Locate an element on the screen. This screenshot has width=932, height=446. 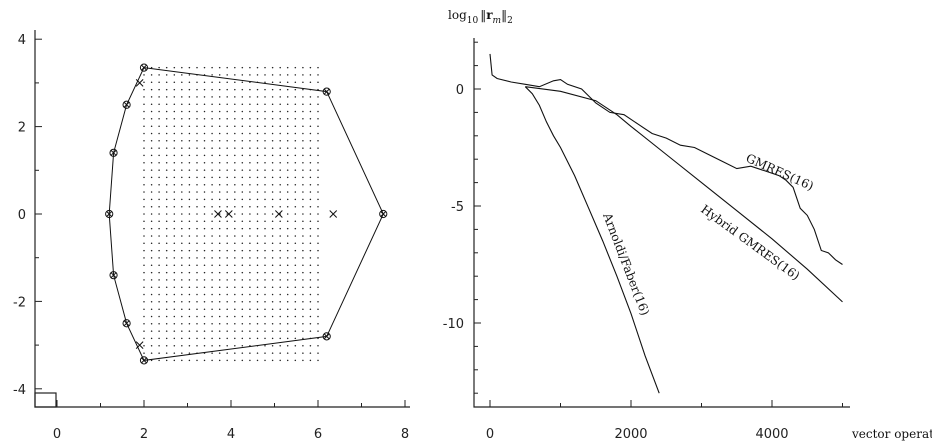
y-axis-label-norm-sub: 2 is located at coordinates (510, 21).